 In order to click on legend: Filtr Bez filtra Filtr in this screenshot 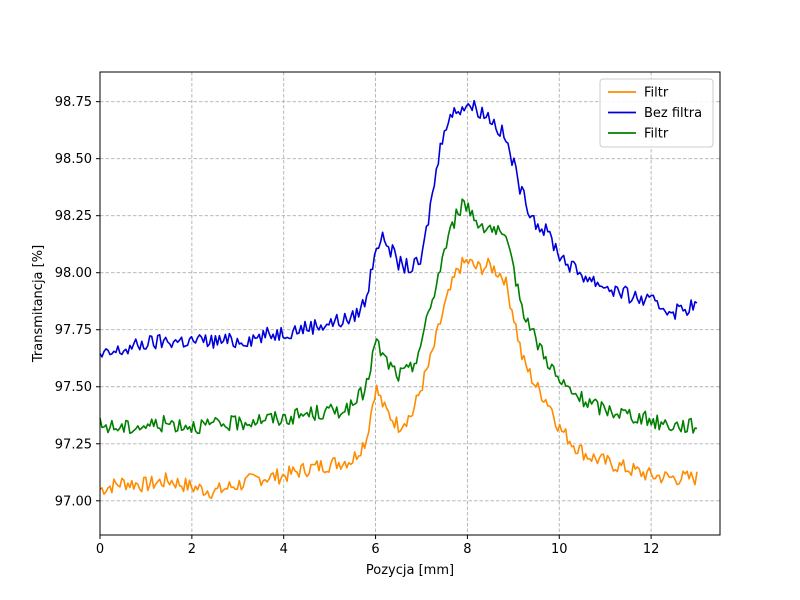, I will do `click(656, 113)`.